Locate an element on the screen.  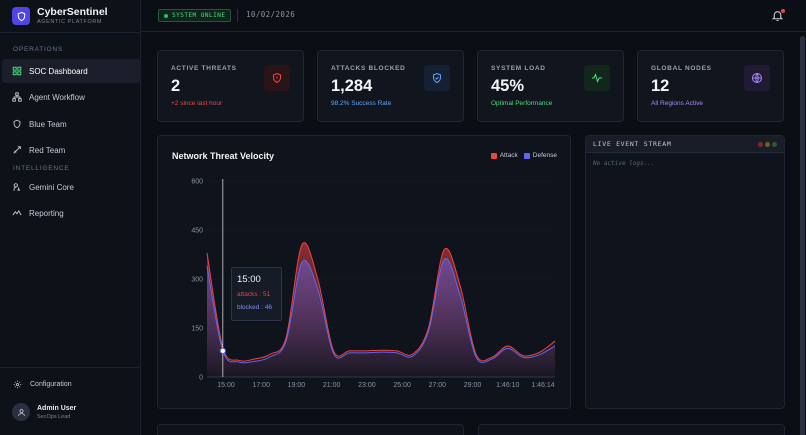
tooltip-time: 15:00 is located at coordinates (249, 279).